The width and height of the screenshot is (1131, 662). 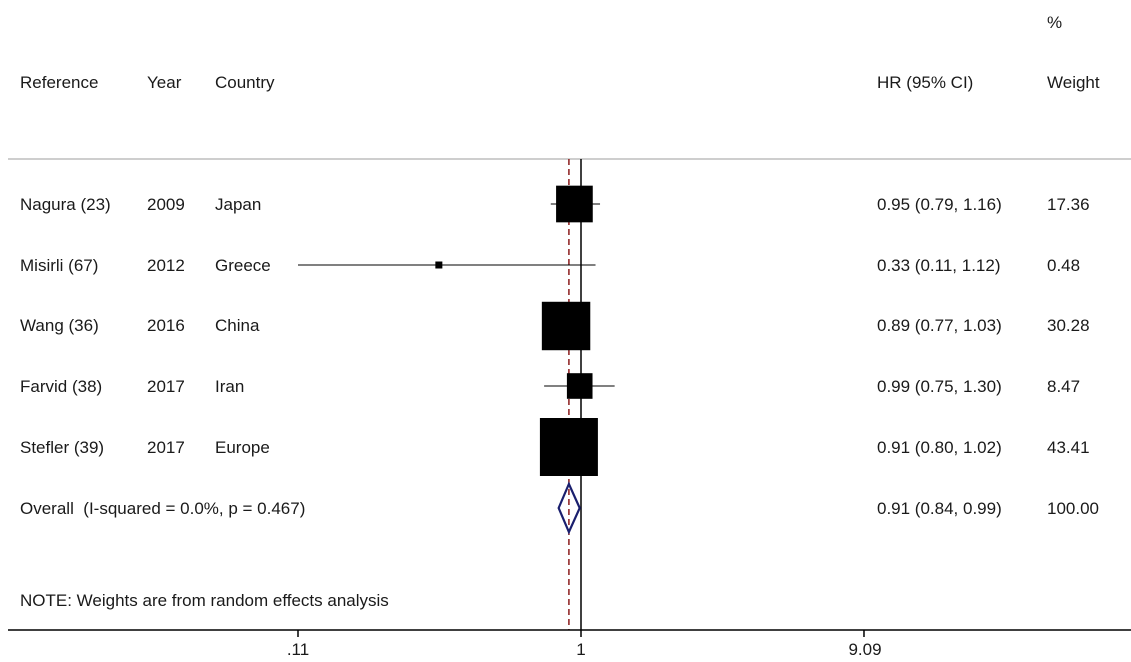 I want to click on year-header: Year, so click(x=164, y=82).